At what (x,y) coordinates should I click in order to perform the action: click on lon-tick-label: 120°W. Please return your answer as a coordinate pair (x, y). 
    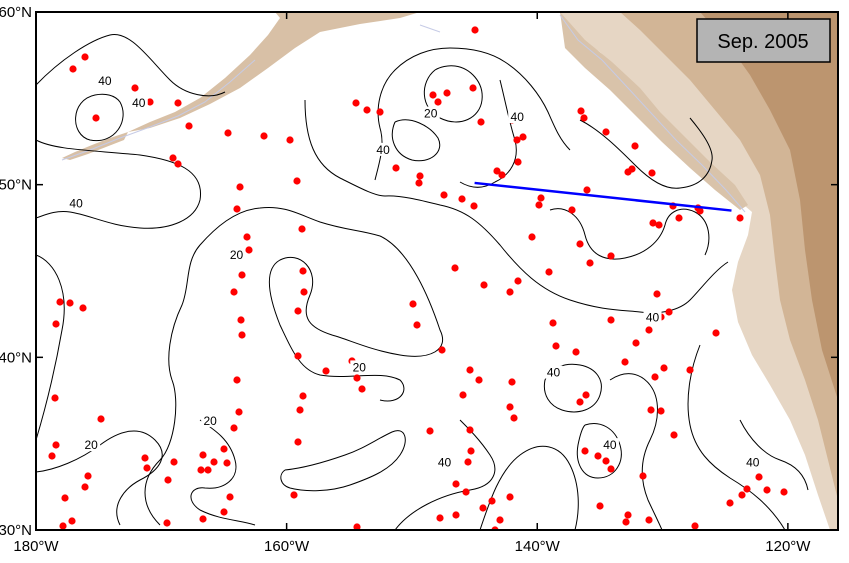
    Looking at the image, I should click on (788, 546).